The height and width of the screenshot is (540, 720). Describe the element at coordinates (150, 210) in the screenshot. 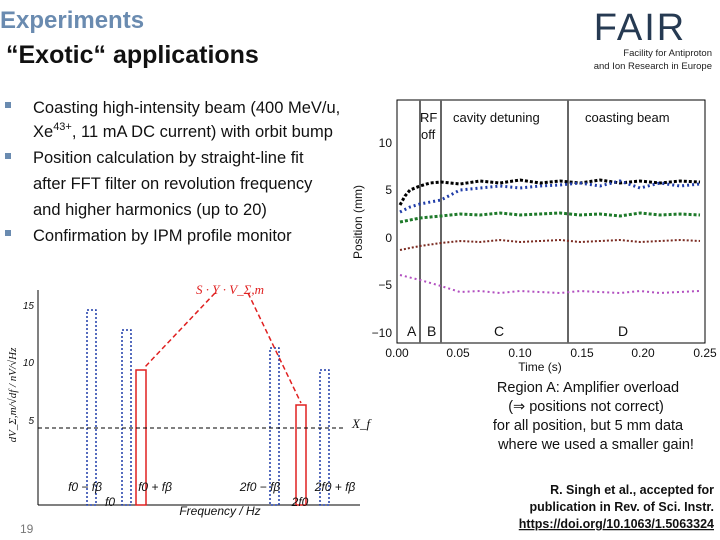

I see `bullet-text: and higher harmonics (up to 20)` at that location.